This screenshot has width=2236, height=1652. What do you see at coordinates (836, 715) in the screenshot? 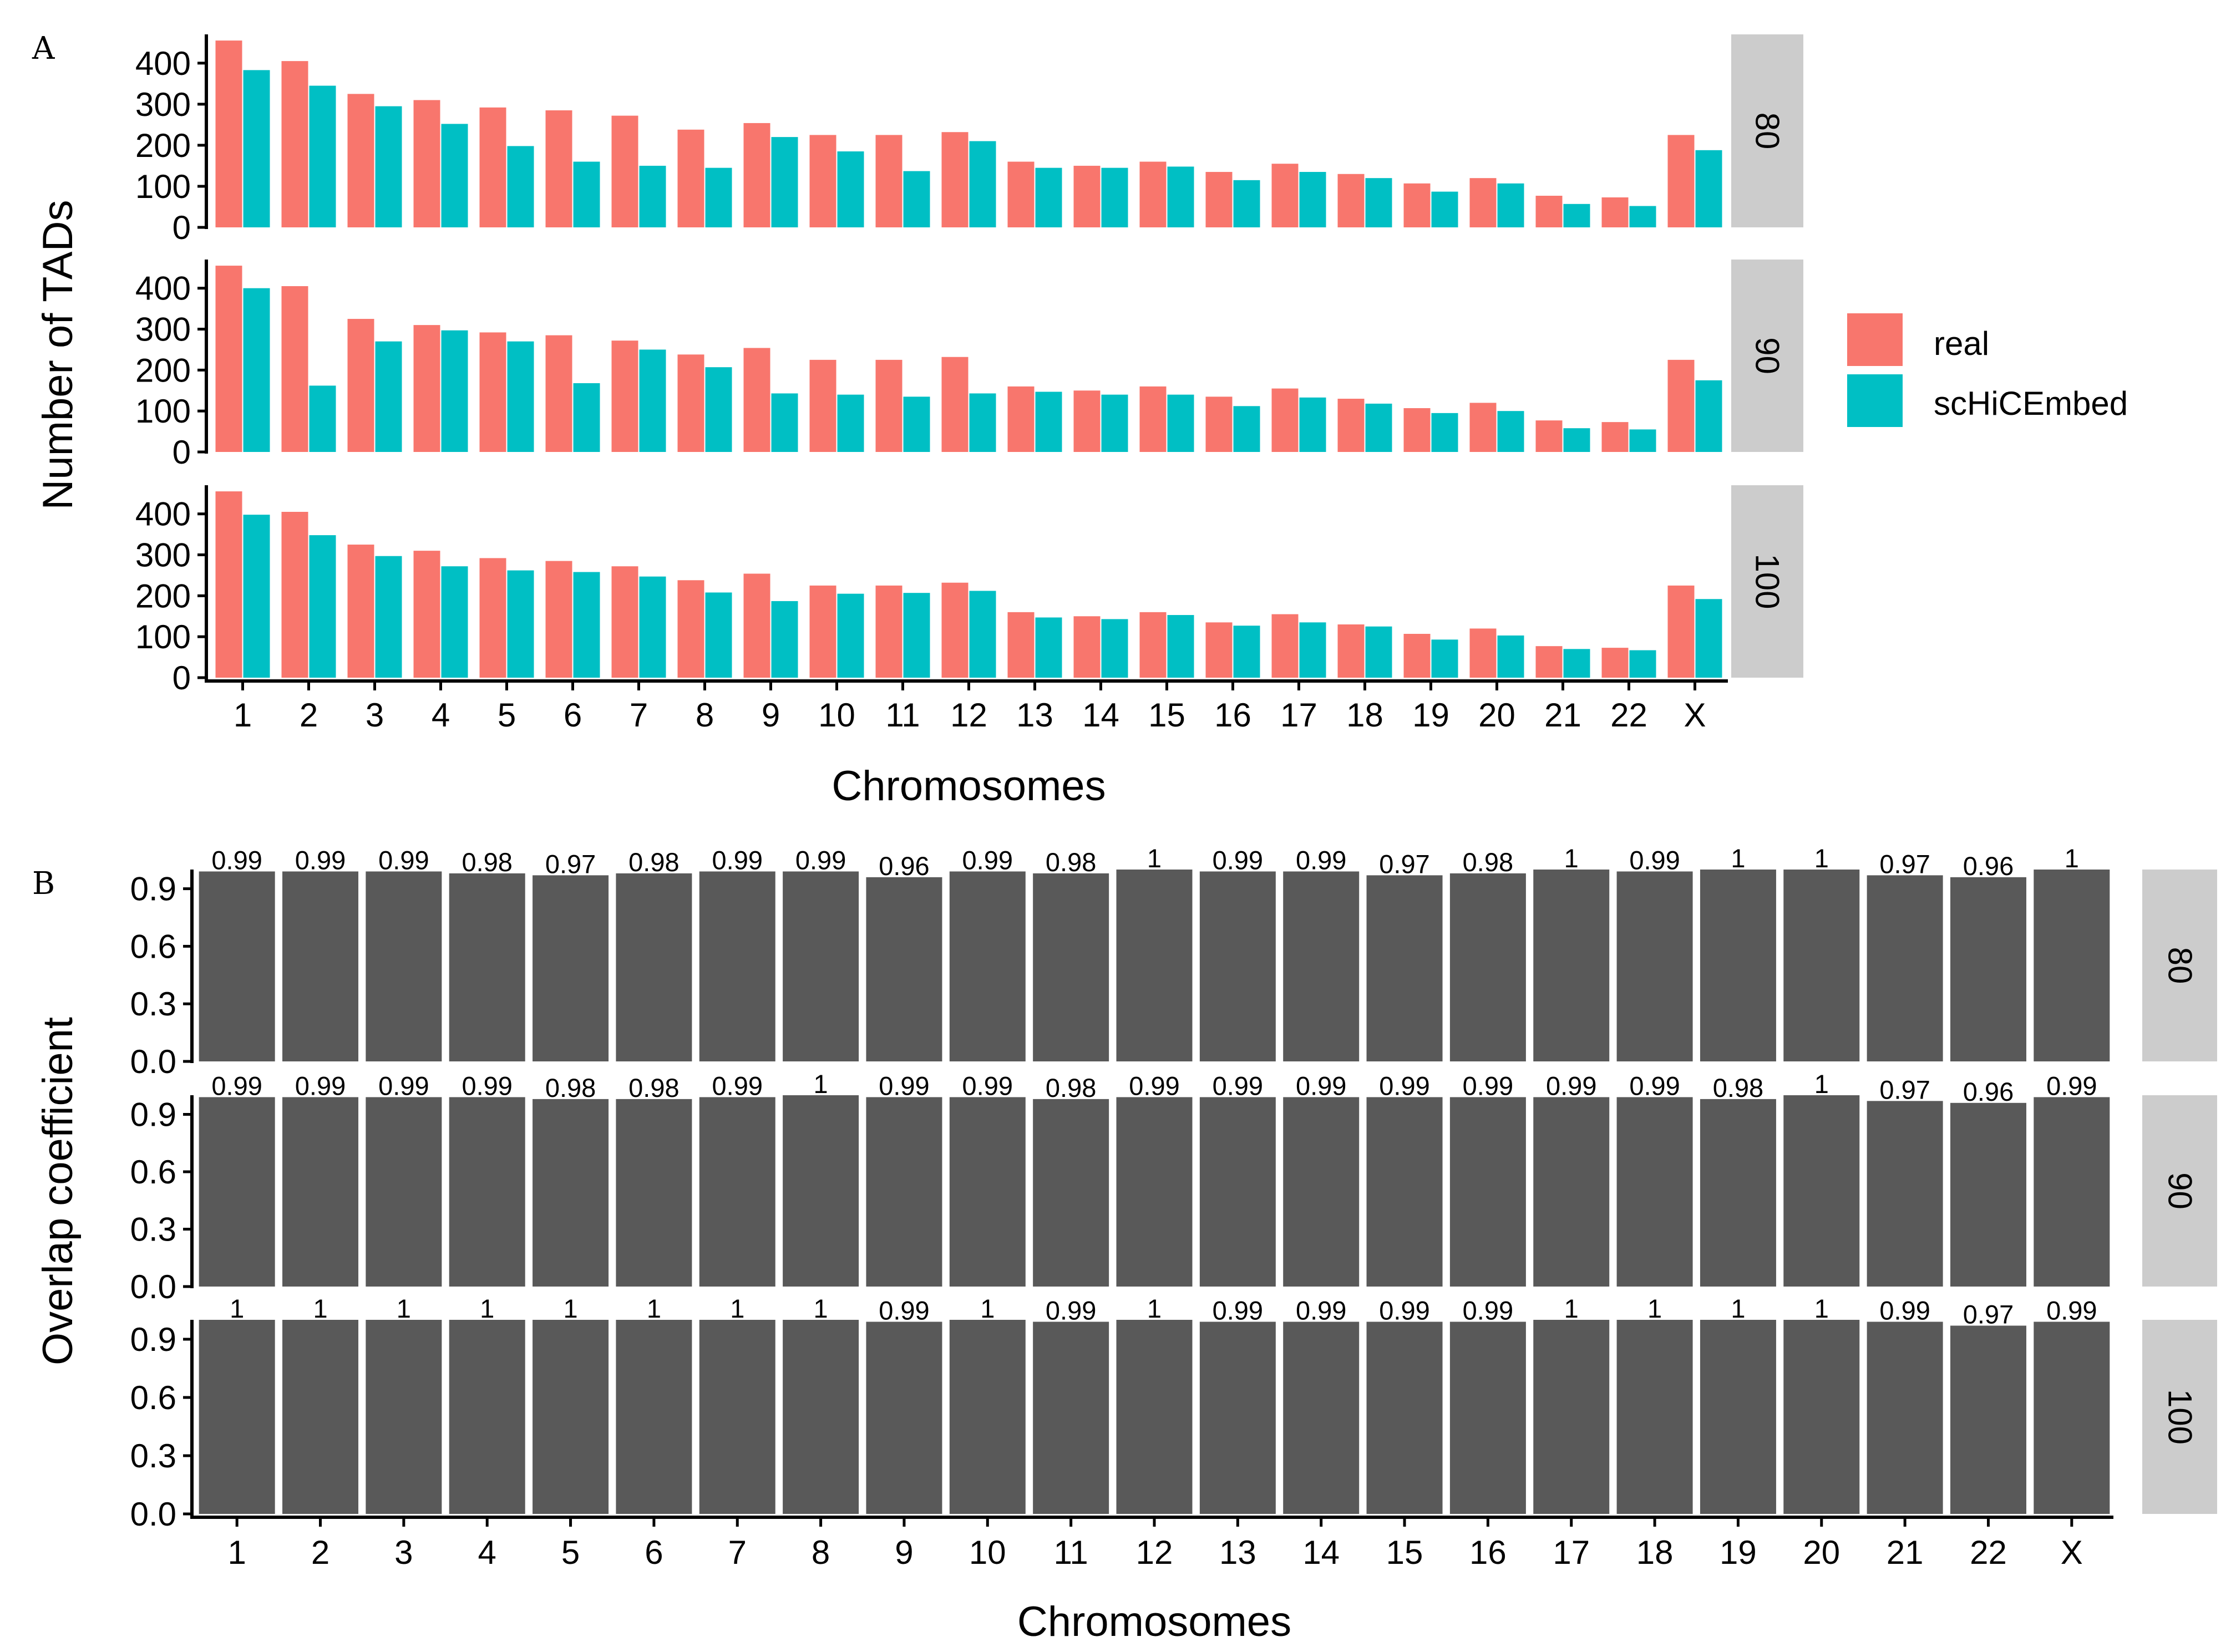
I see `panel-a-x-tick-label: 10` at bounding box center [836, 715].